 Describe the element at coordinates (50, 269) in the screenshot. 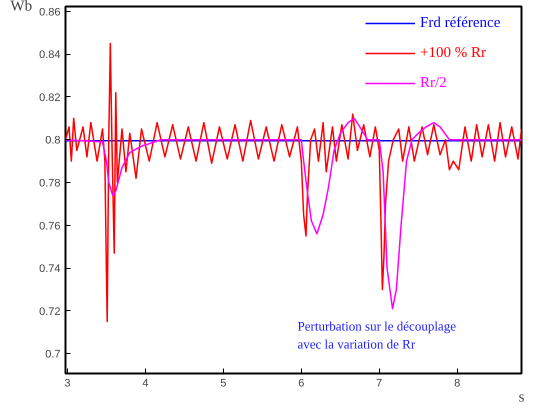

I see `y-tick-label: 0.74` at that location.